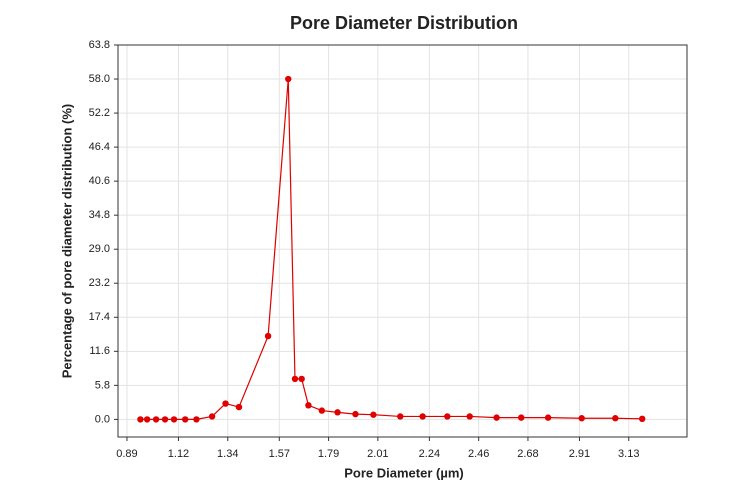 The width and height of the screenshot is (732, 502). Describe the element at coordinates (628, 454) in the screenshot. I see `x-tick-label: 3.13` at that location.